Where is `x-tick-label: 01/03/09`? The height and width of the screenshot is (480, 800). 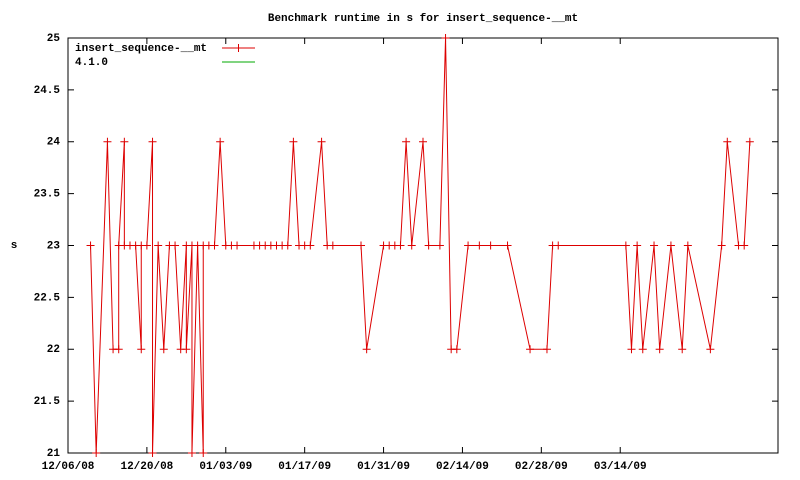
x-tick-label: 01/03/09 is located at coordinates (225, 467).